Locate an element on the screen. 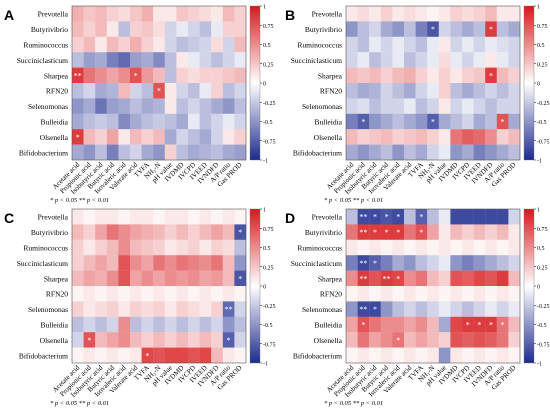  row-label: Butyrivibrio is located at coordinates (49, 232).